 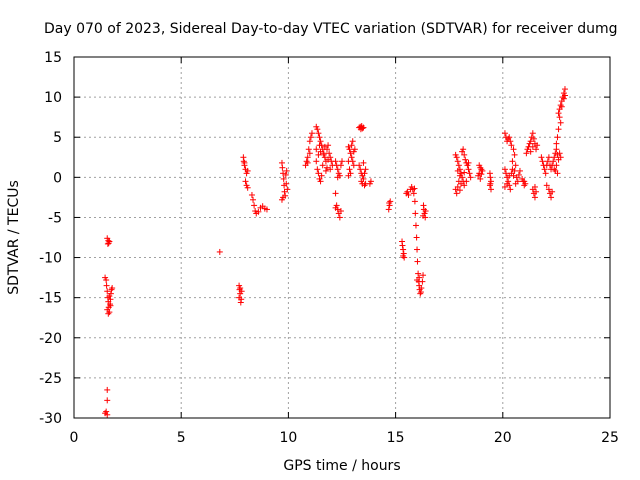 What do you see at coordinates (610, 438) in the screenshot?
I see `x-tick-label: 25` at bounding box center [610, 438].